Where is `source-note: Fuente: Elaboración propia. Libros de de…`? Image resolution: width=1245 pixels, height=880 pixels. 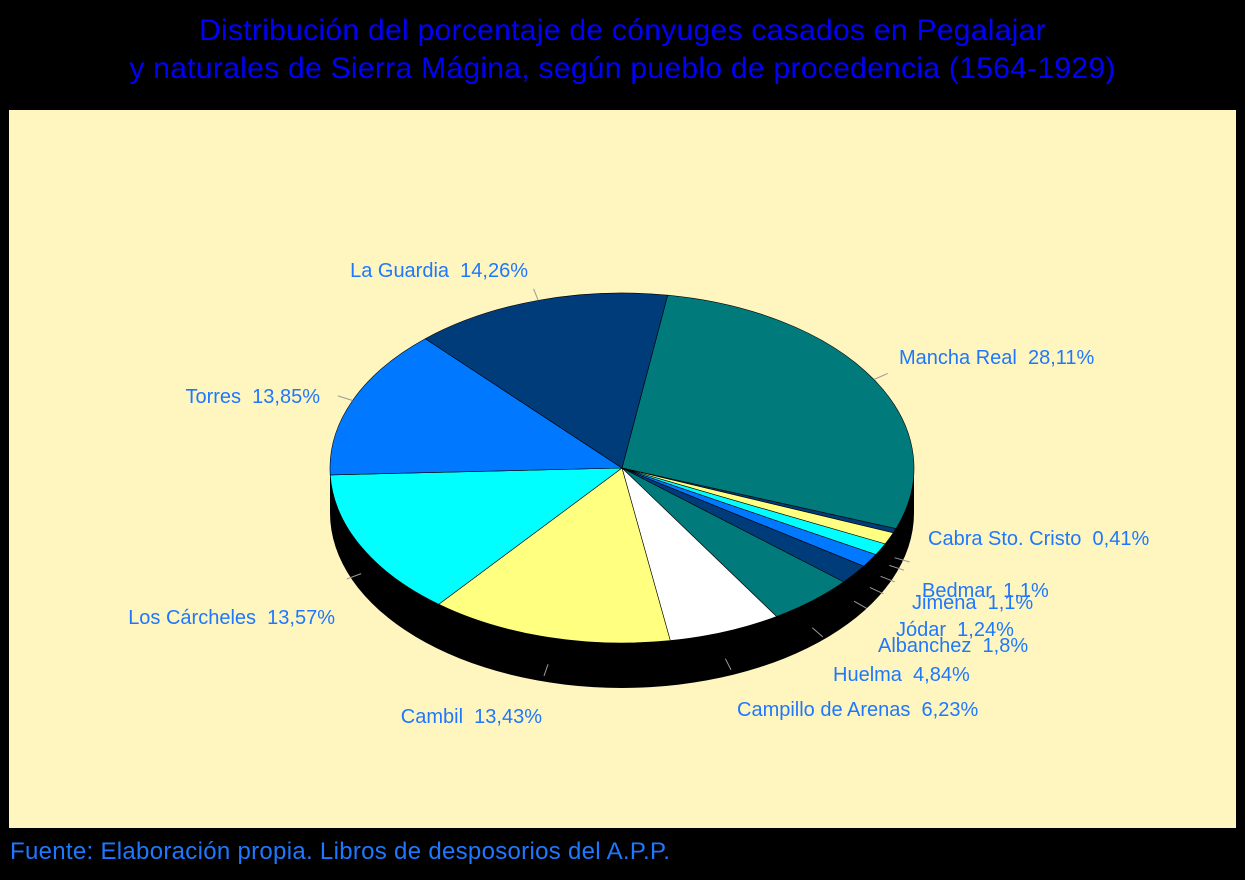 source-note: Fuente: Elaboración propia. Libros de de… is located at coordinates (340, 851).